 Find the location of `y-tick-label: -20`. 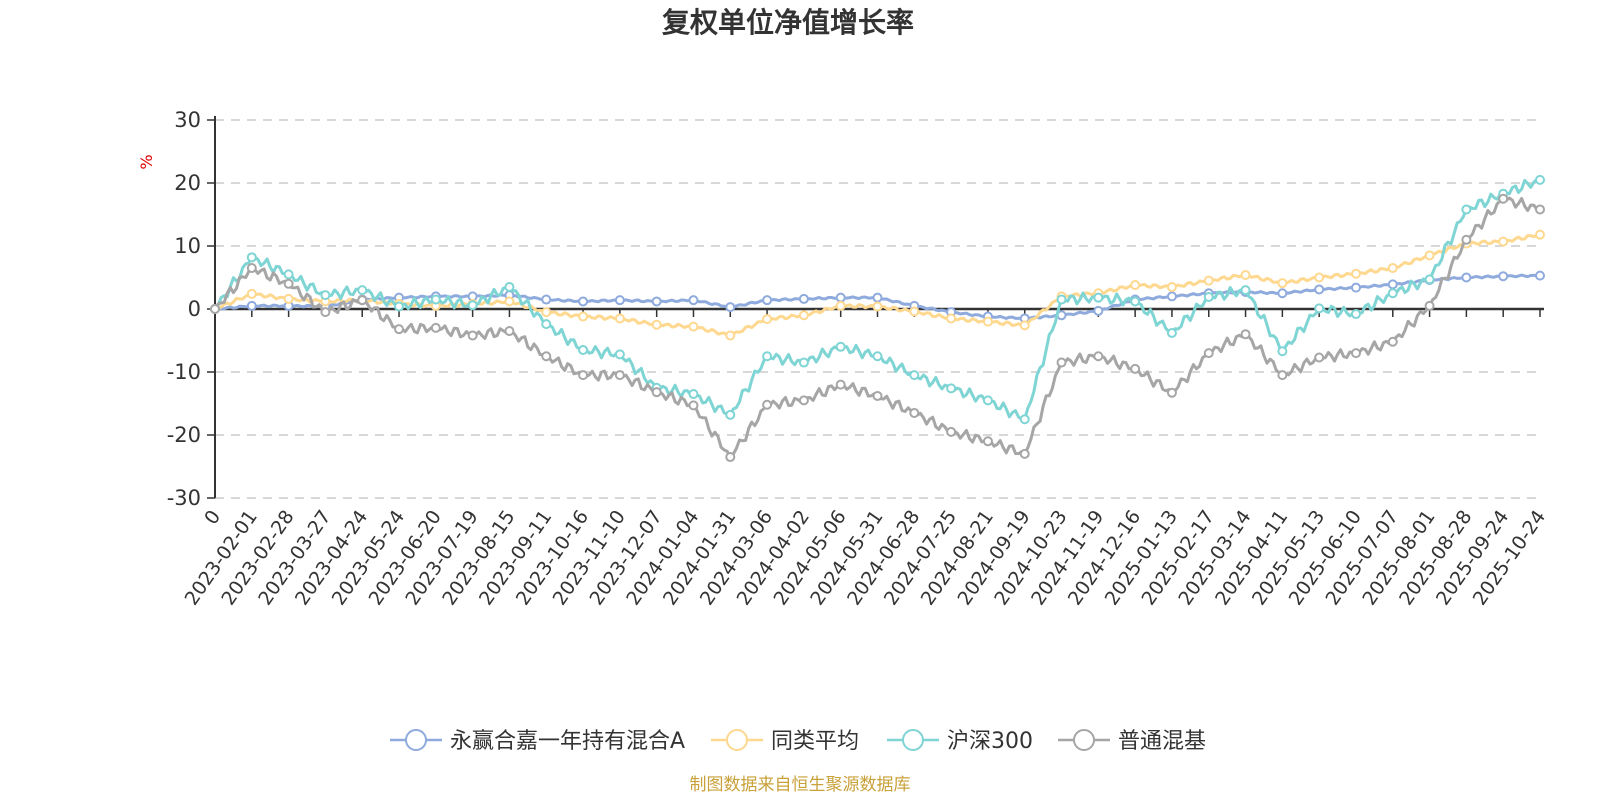

y-tick-label: -20 is located at coordinates (184, 435).